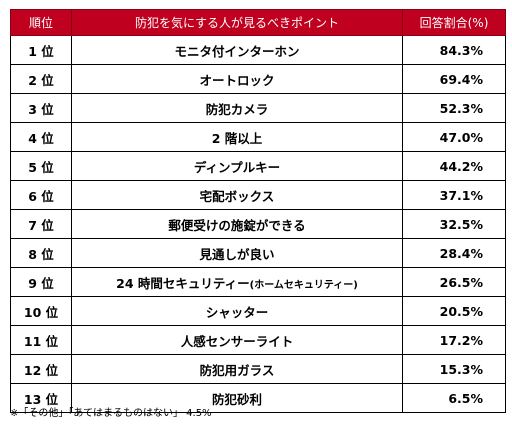 This screenshot has height=425, width=512. Describe the element at coordinates (41, 79) in the screenshot. I see `rank-cell: 2 位` at that location.